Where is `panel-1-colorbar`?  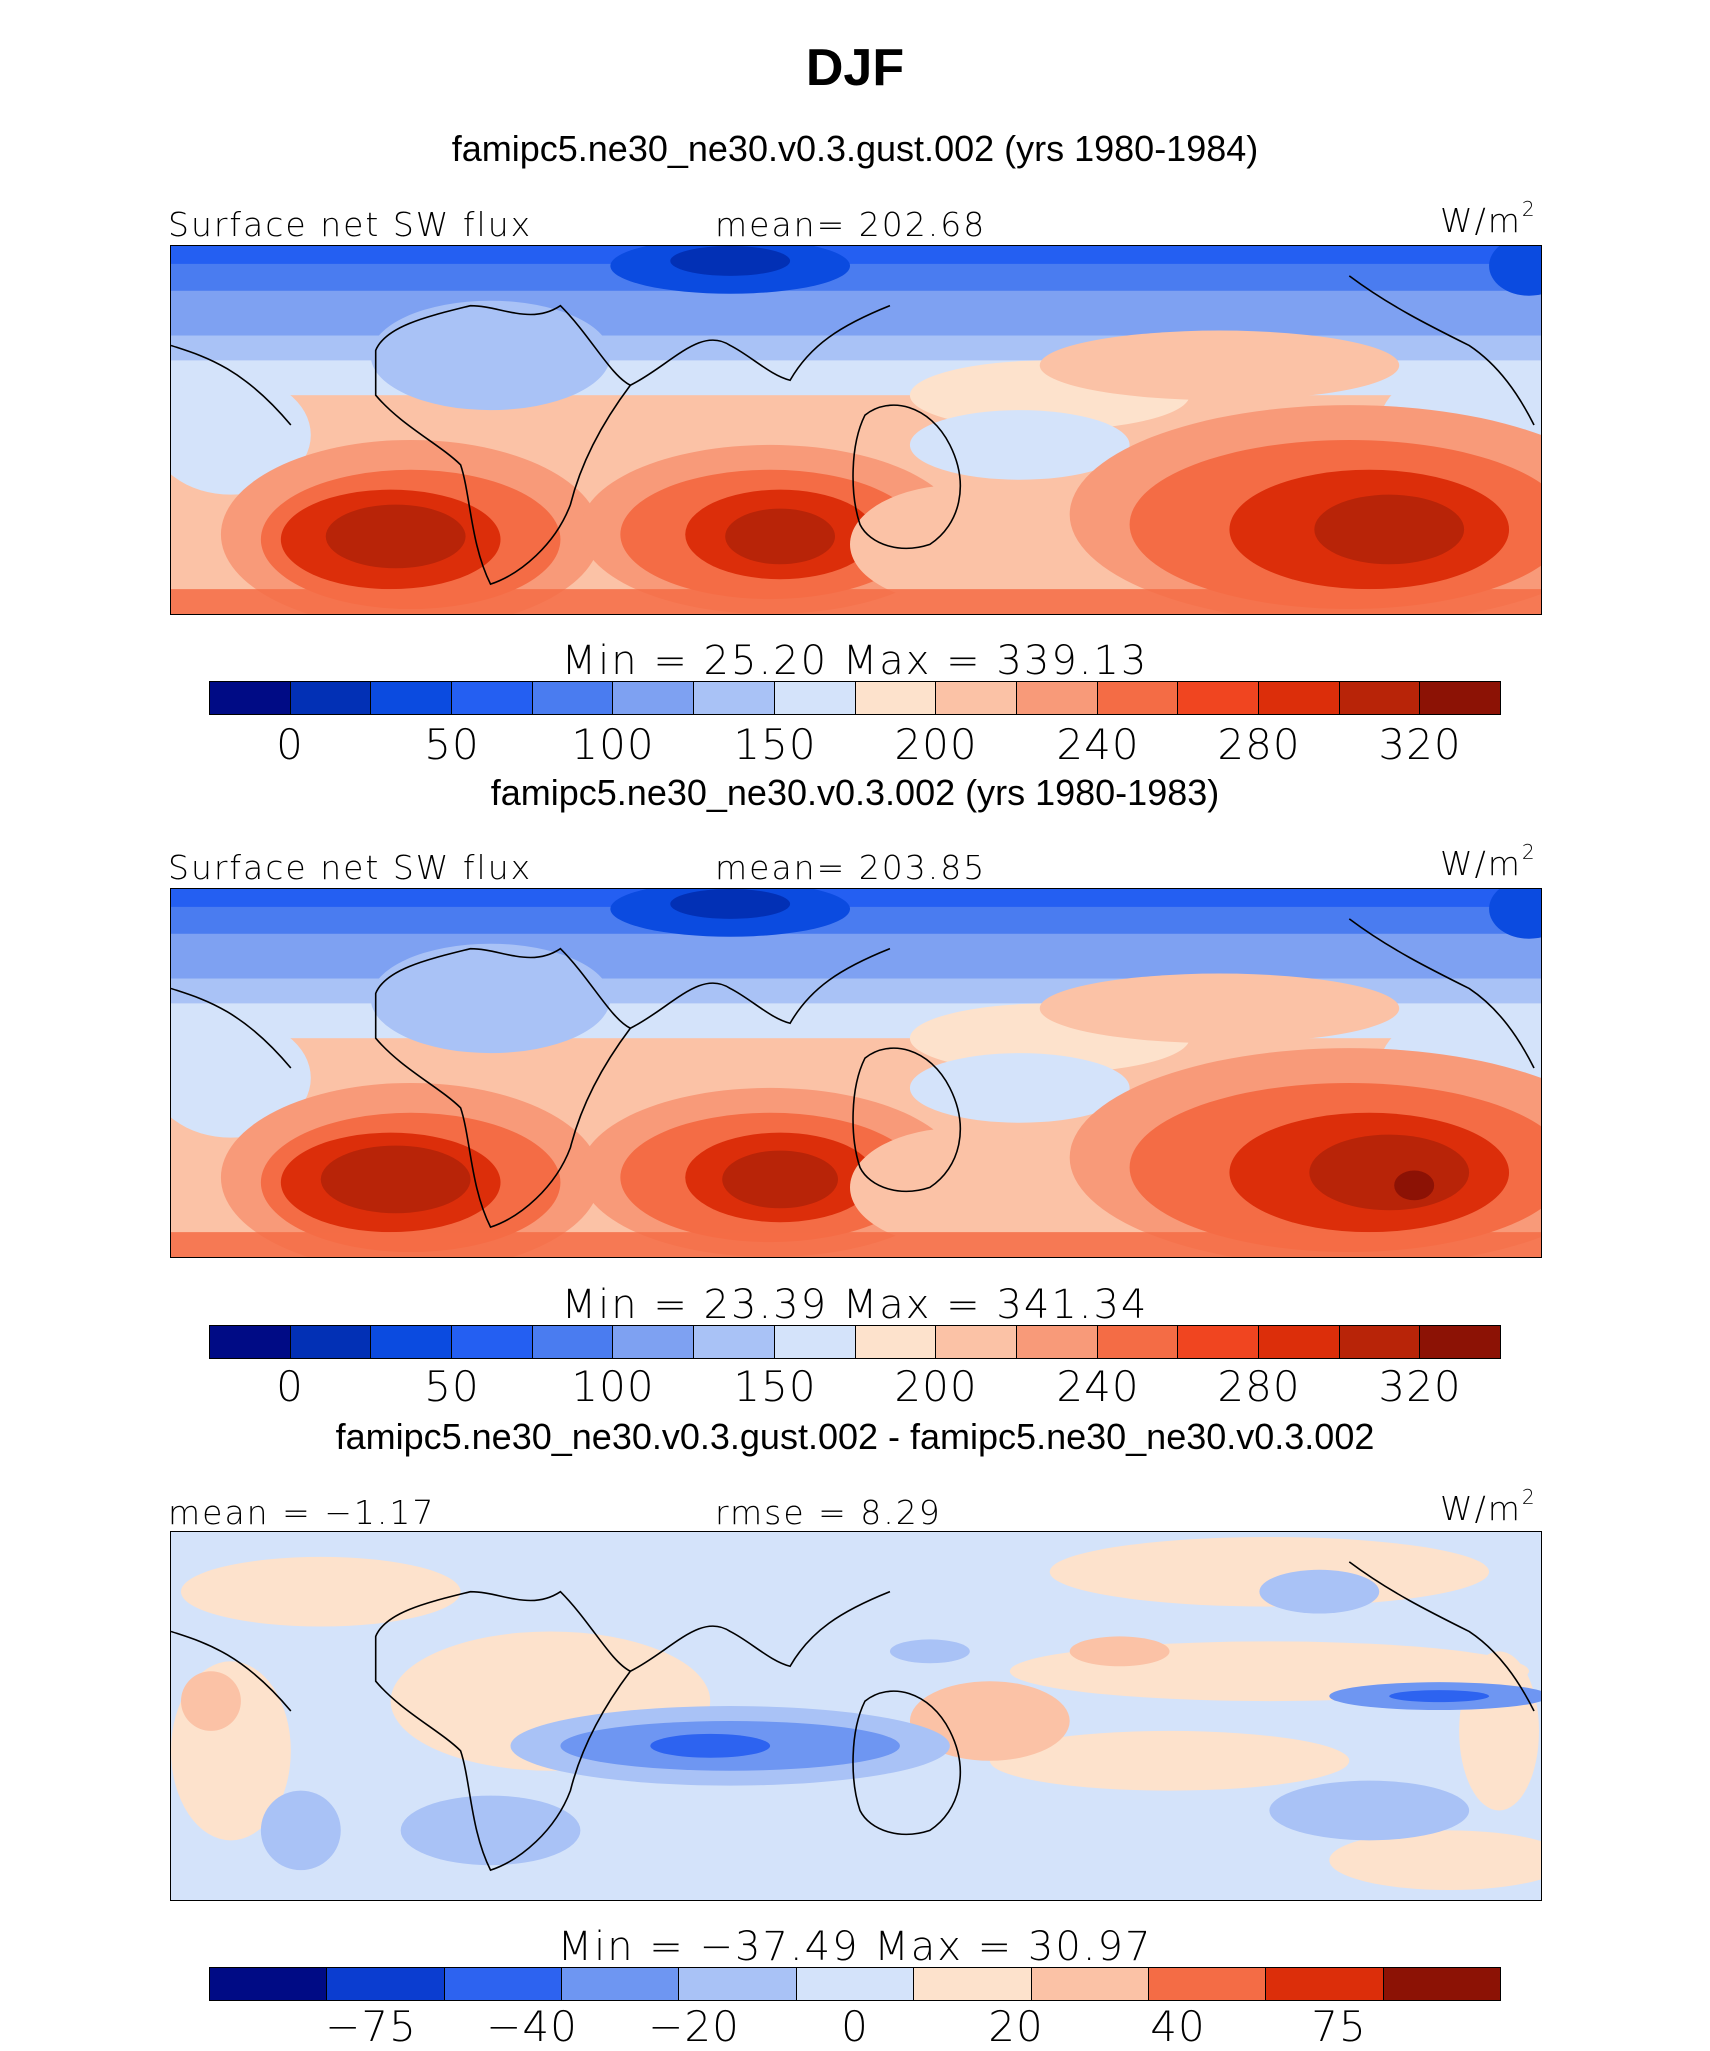
panel-1-colorbar is located at coordinates (855, 698).